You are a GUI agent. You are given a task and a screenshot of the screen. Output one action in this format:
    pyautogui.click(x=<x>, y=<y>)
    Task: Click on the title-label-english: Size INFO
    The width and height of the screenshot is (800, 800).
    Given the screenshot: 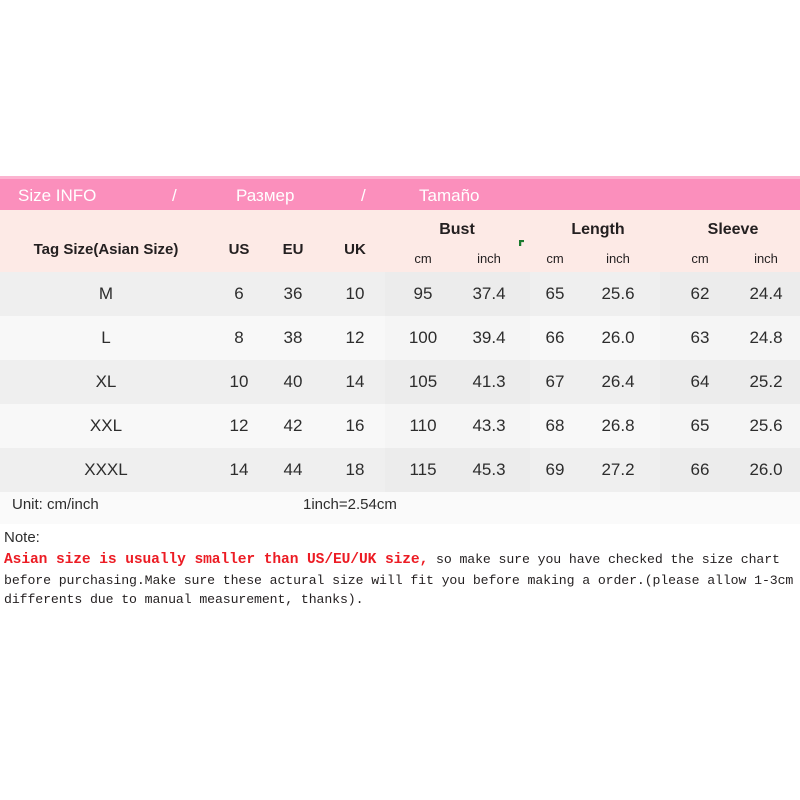 What is the action you would take?
    pyautogui.click(x=57, y=195)
    